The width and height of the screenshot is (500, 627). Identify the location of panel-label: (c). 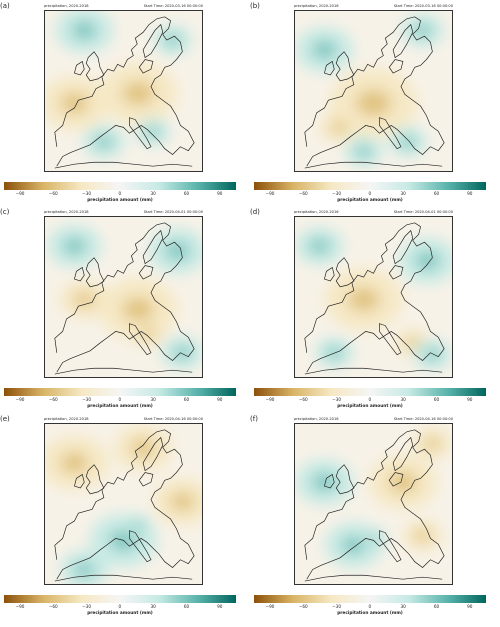
(5, 212).